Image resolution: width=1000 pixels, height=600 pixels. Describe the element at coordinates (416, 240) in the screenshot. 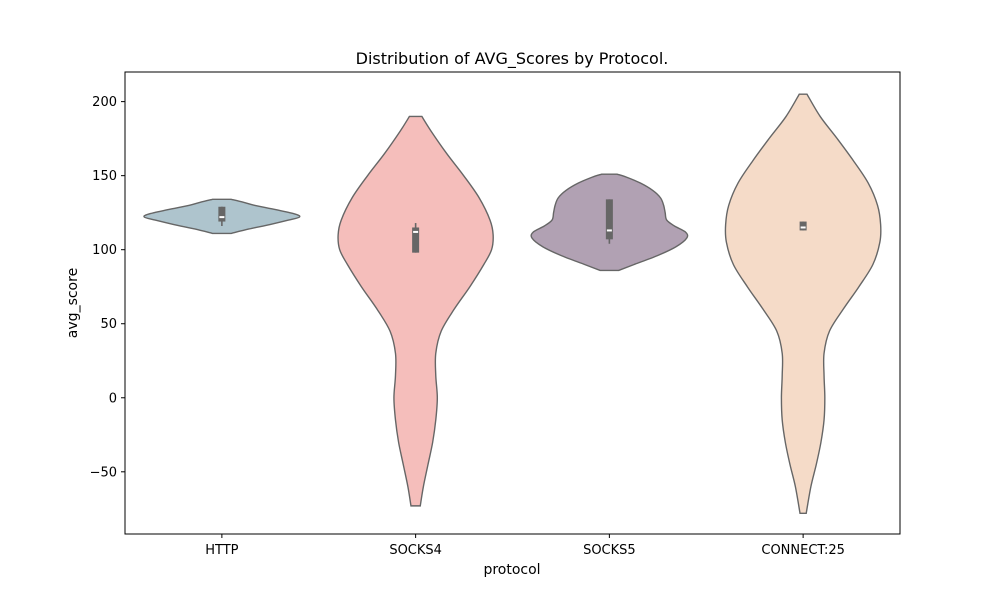

I see `iqr-box-socks4` at that location.